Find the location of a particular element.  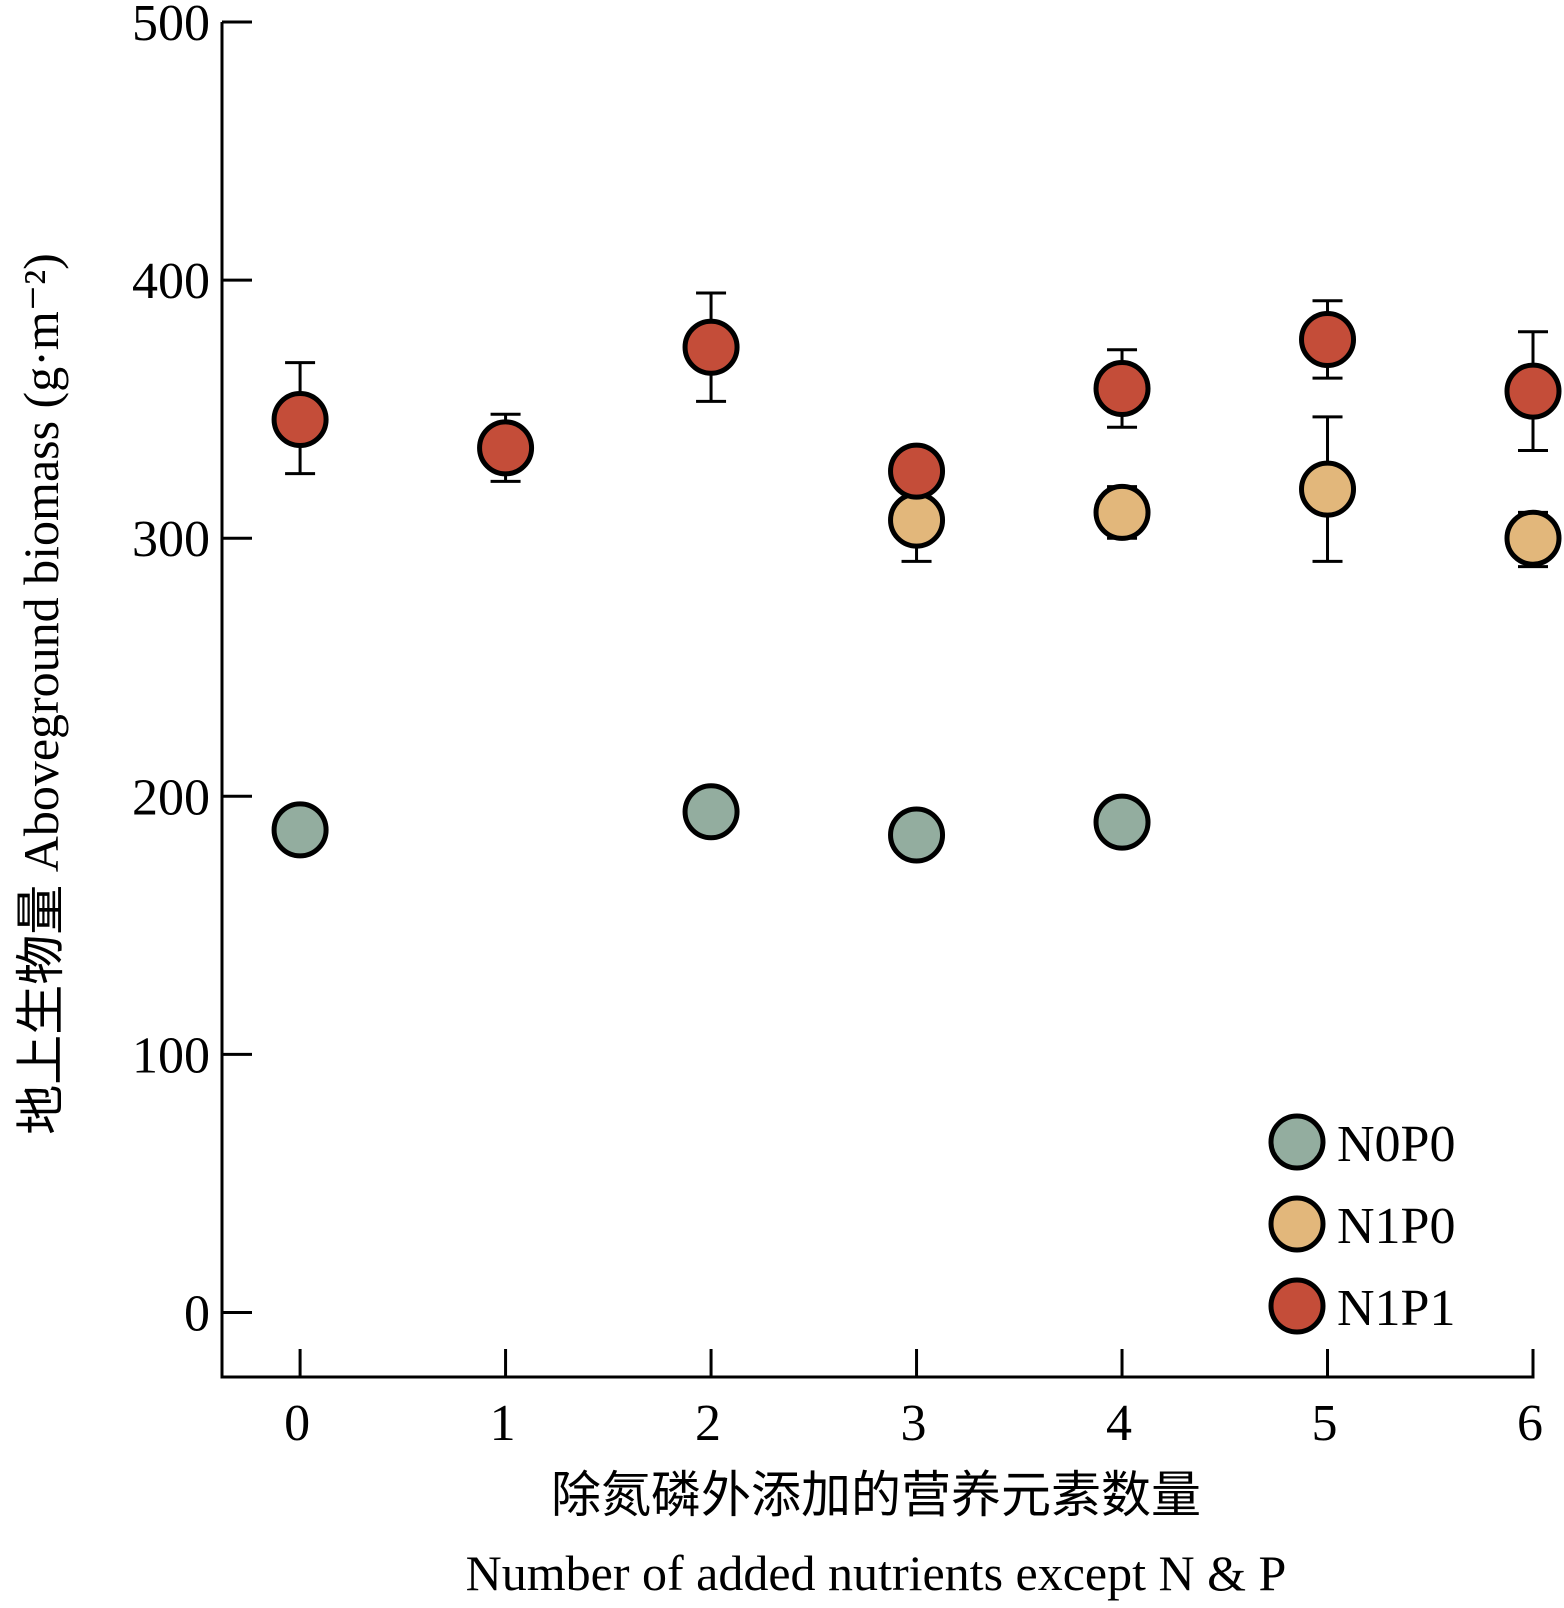

x-tick-label: 3 is located at coordinates (914, 1423).